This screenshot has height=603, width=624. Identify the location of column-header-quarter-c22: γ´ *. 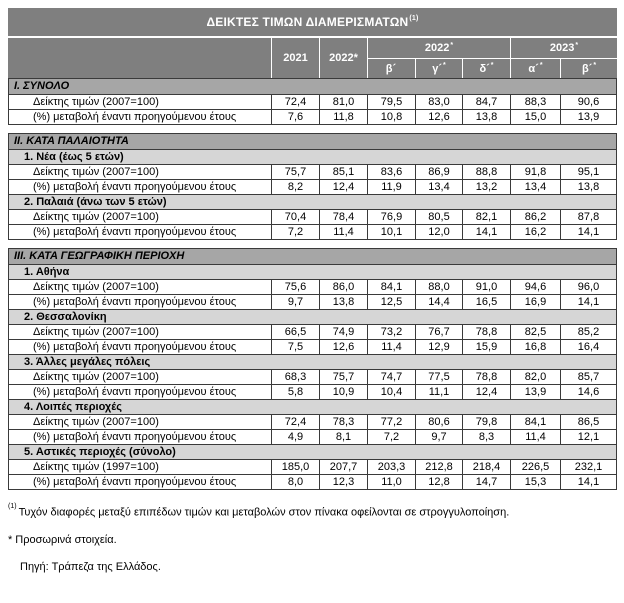
(438, 68).